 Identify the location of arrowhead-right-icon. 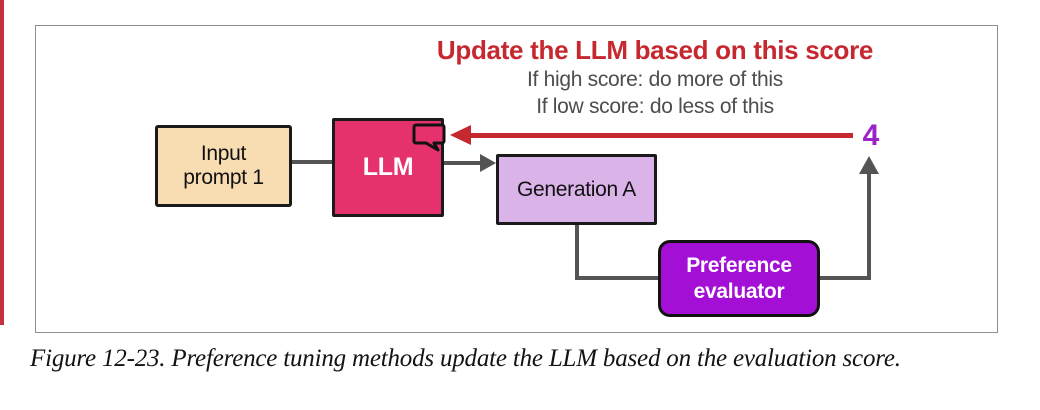
(488, 163).